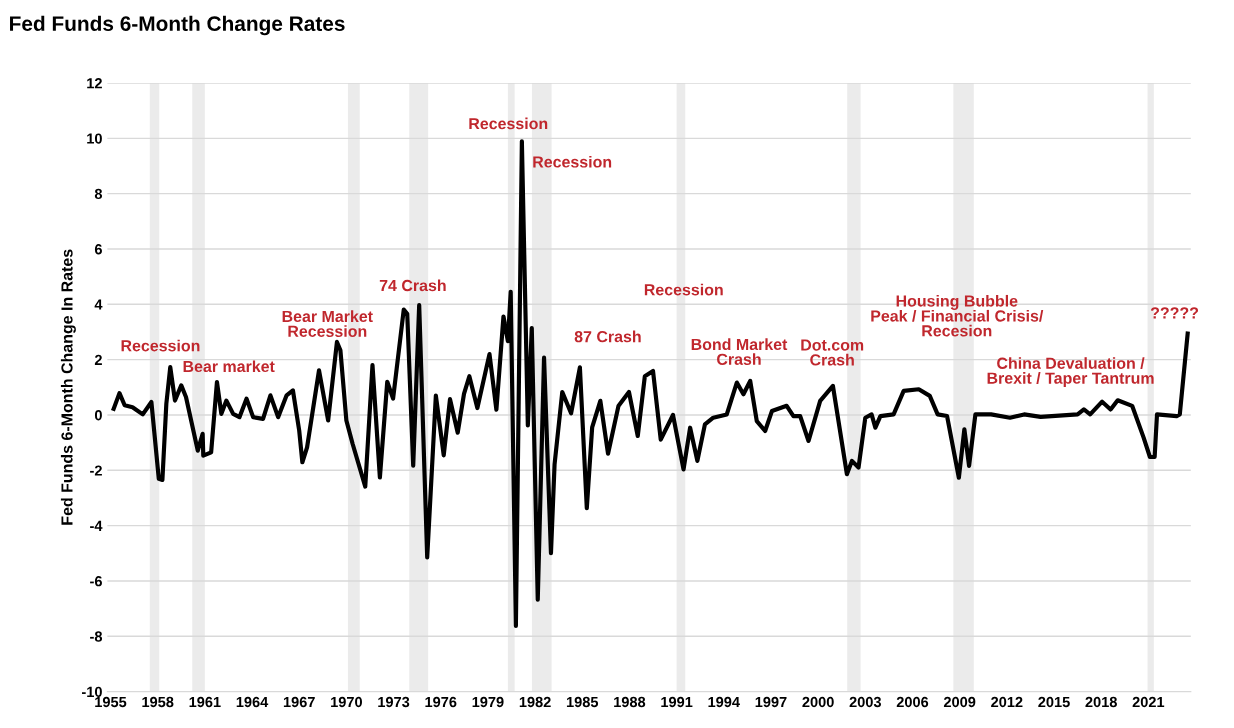 The width and height of the screenshot is (1234, 728). I want to click on x-tick-label: 1973, so click(394, 702).